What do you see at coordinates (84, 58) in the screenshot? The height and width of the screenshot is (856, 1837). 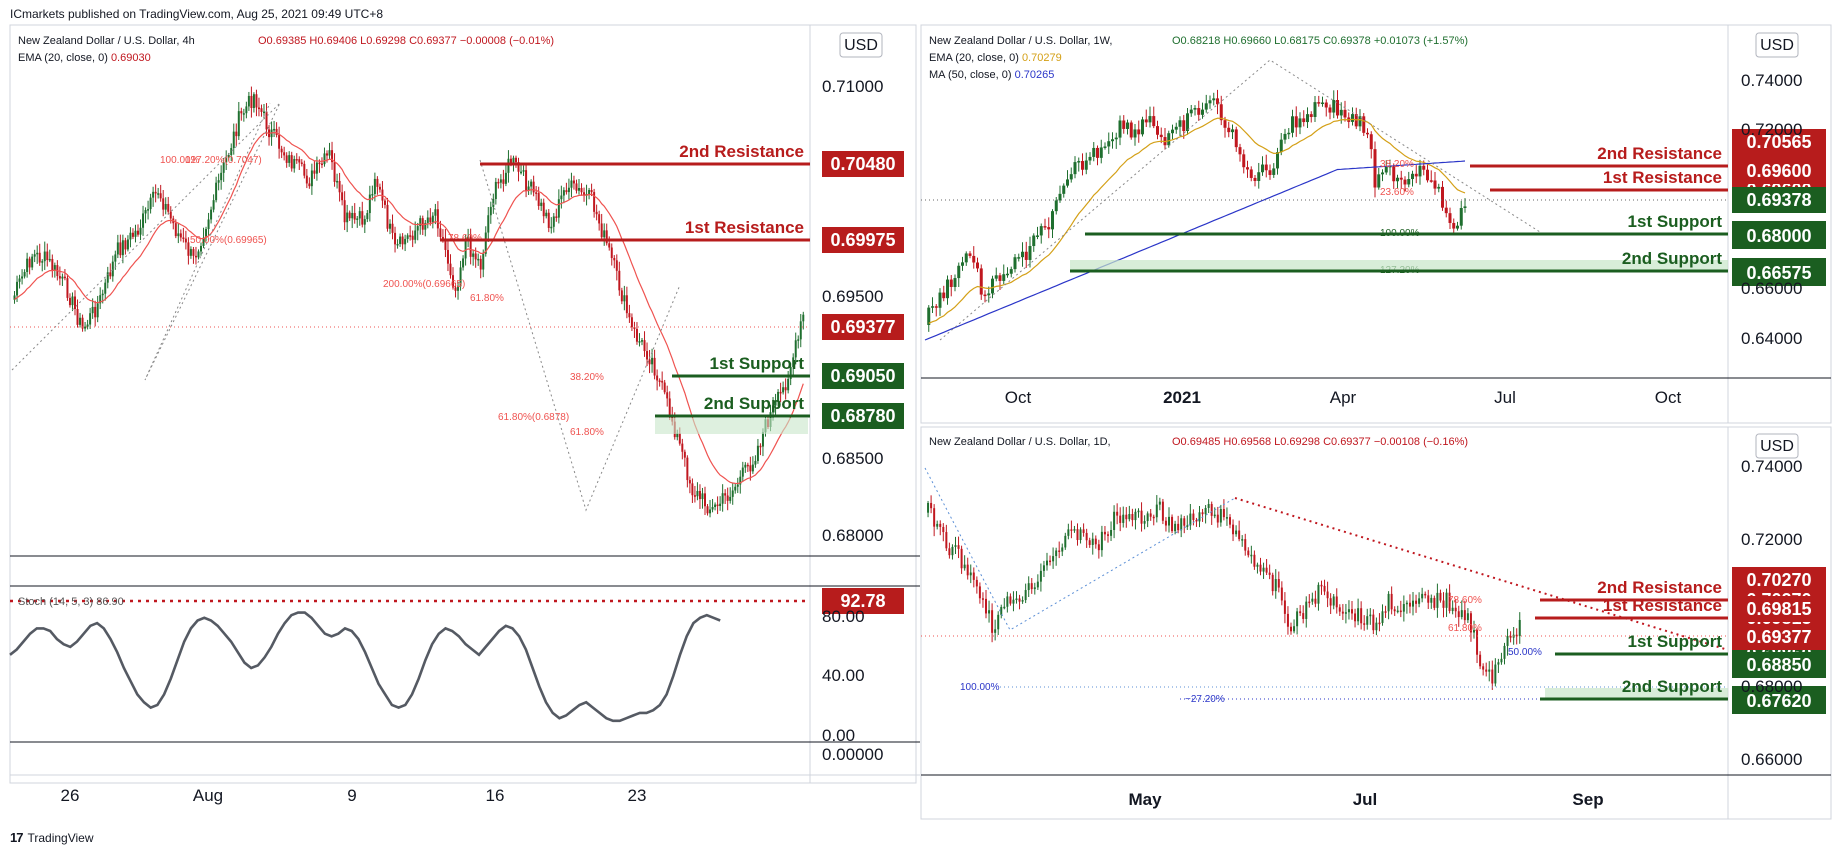 I see `left-ema-label: EMA (20, close, 0) 0.69030` at bounding box center [84, 58].